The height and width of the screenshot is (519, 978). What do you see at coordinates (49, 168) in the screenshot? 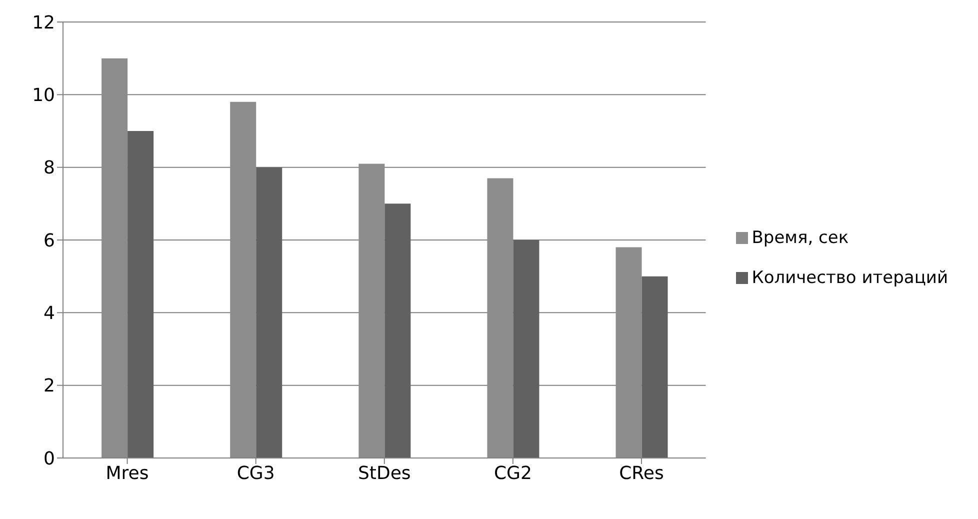
I see `y-tick-label: 8` at bounding box center [49, 168].